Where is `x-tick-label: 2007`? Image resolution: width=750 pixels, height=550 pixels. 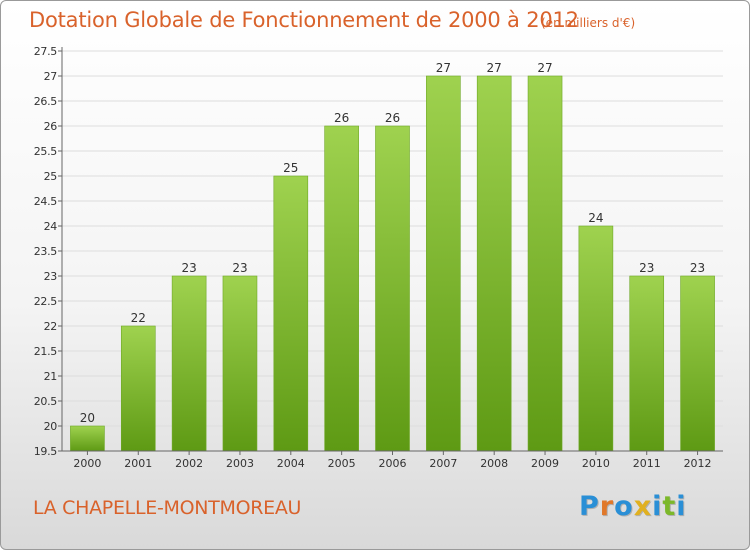 x-tick-label: 2007 is located at coordinates (443, 463).